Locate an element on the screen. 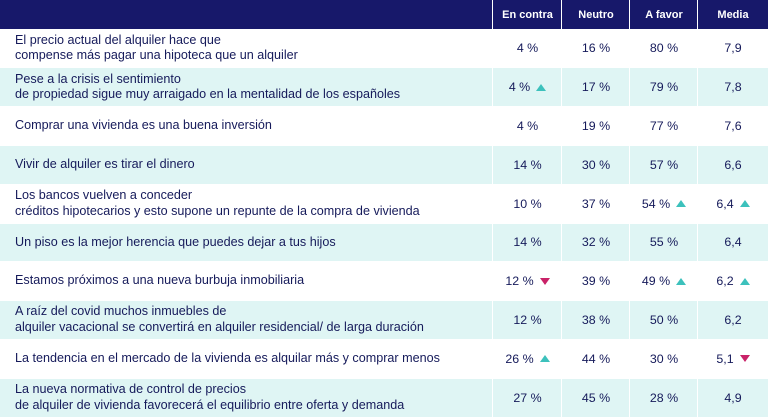 This screenshot has width=768, height=418. value-cell: 6,6 is located at coordinates (733, 164).